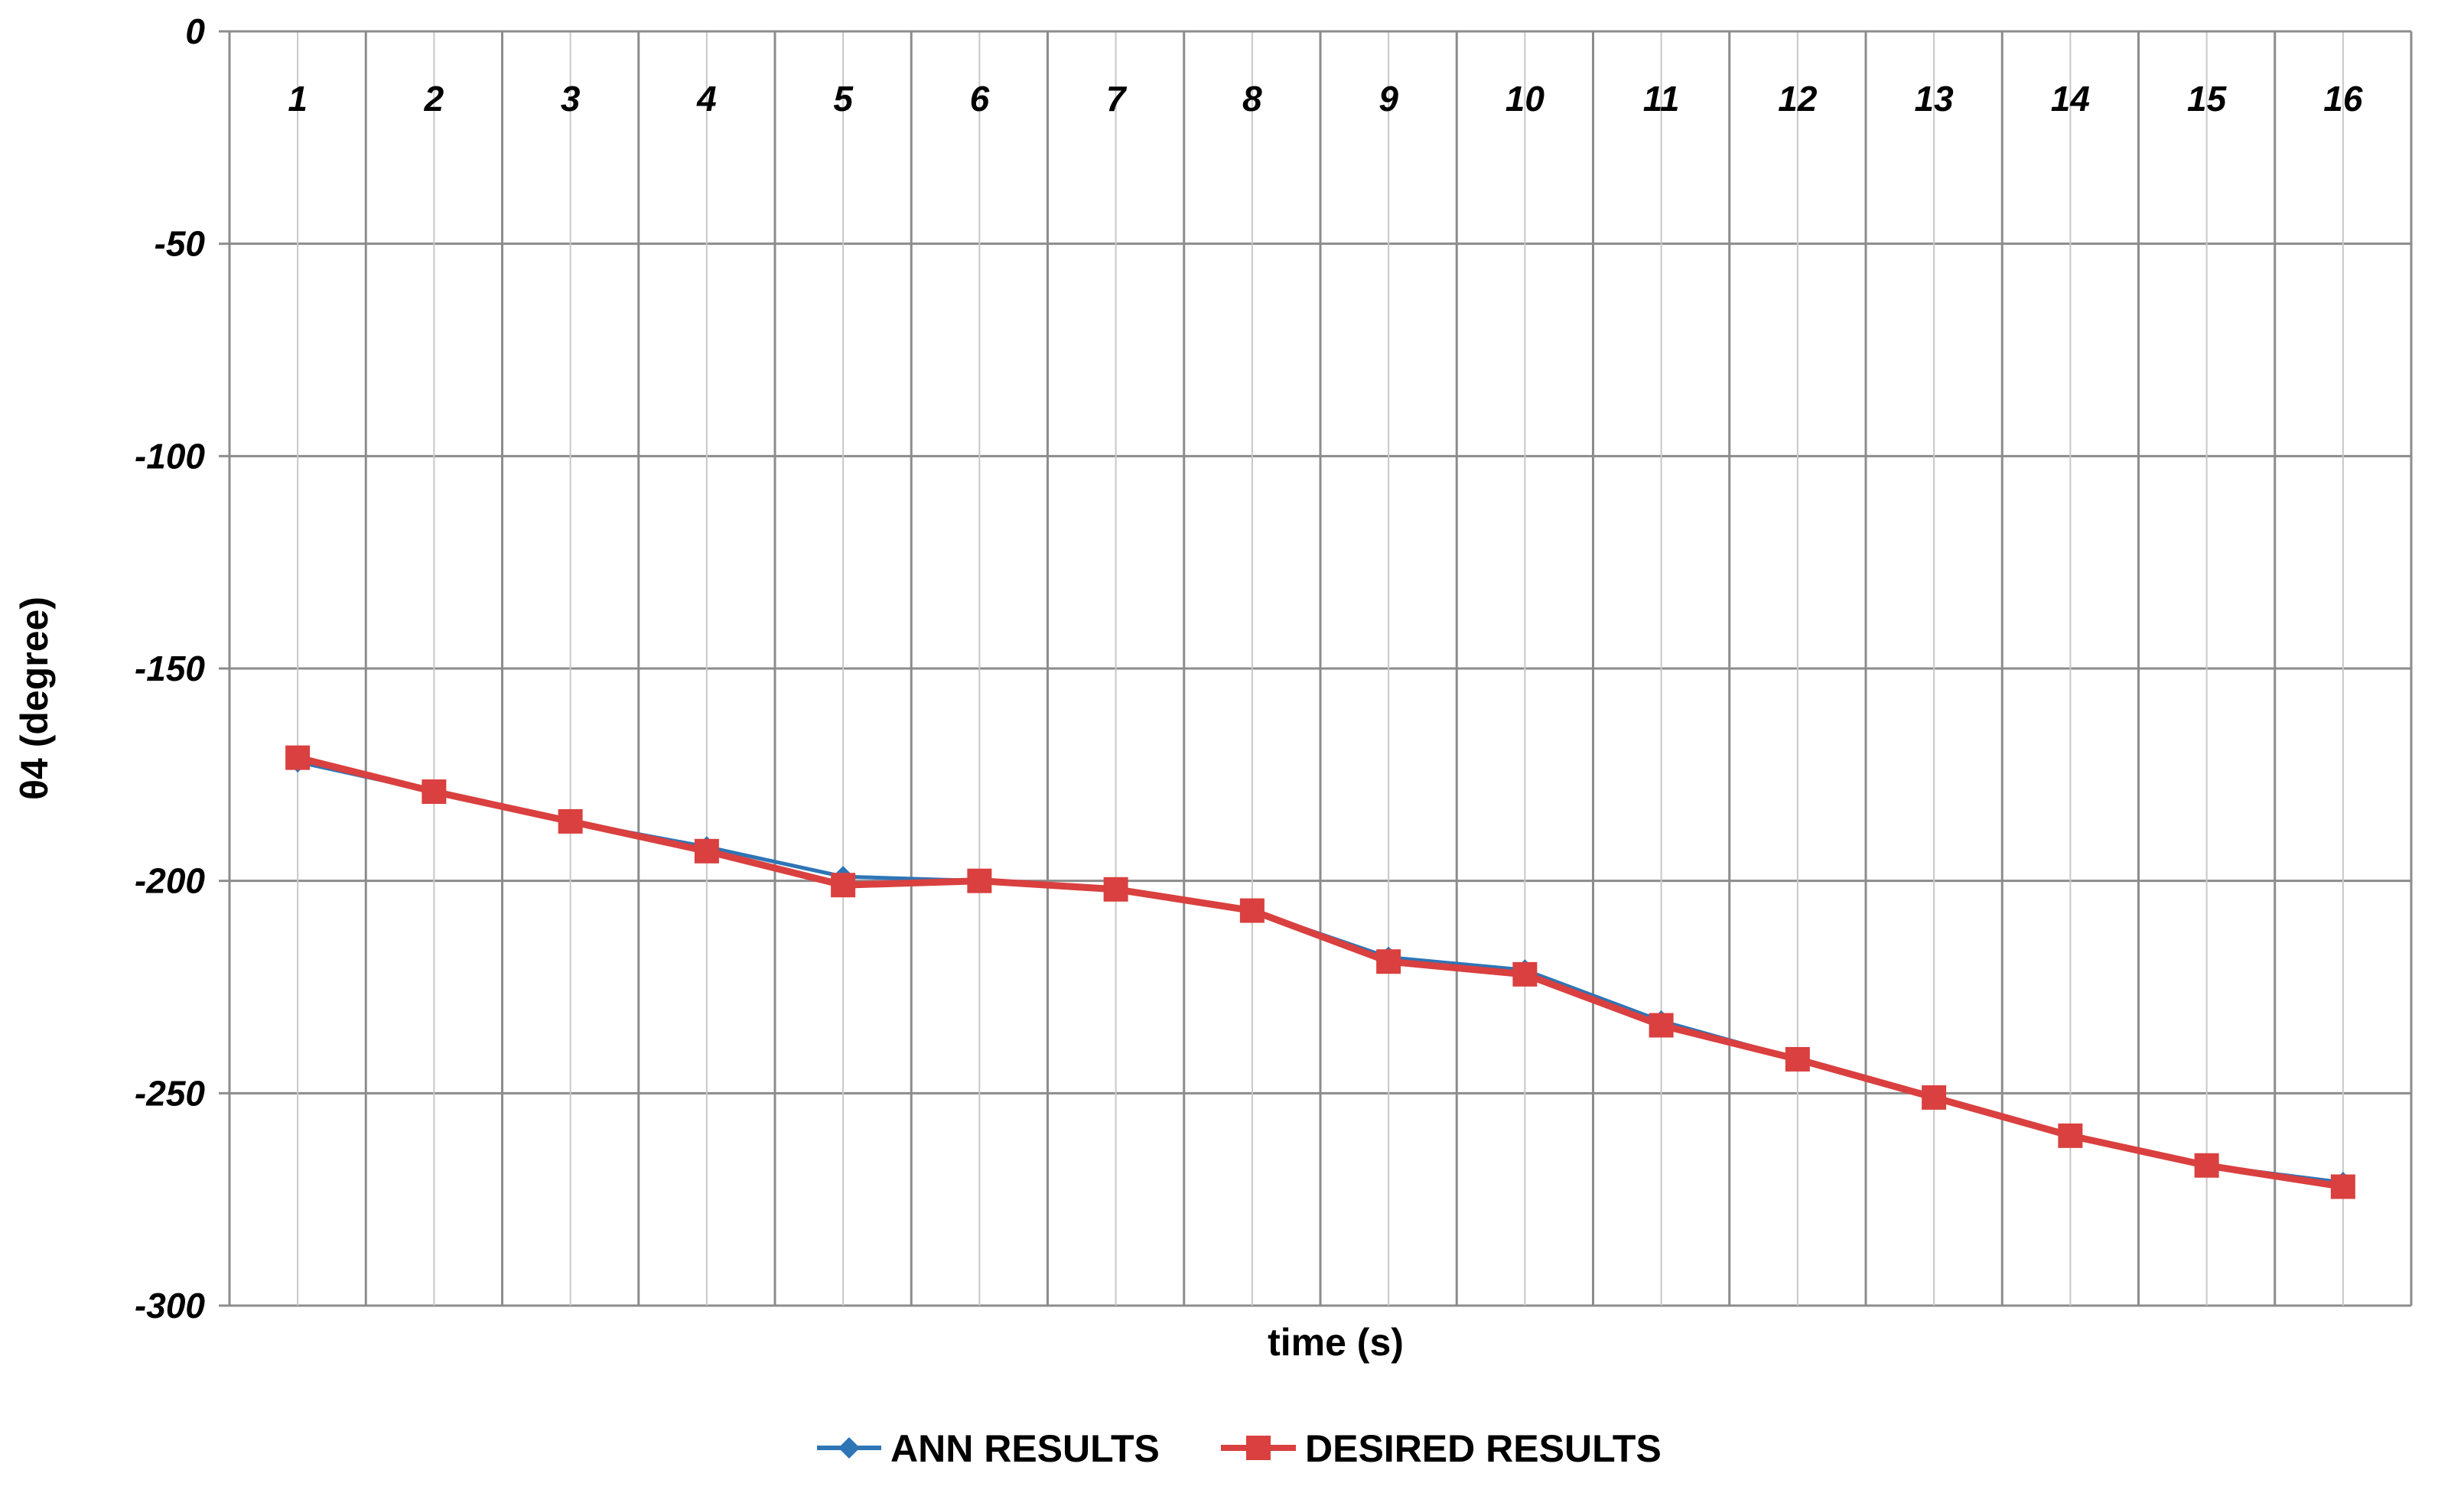 The height and width of the screenshot is (1493, 2464). I want to click on y-tick-label: -150, so click(170, 668).